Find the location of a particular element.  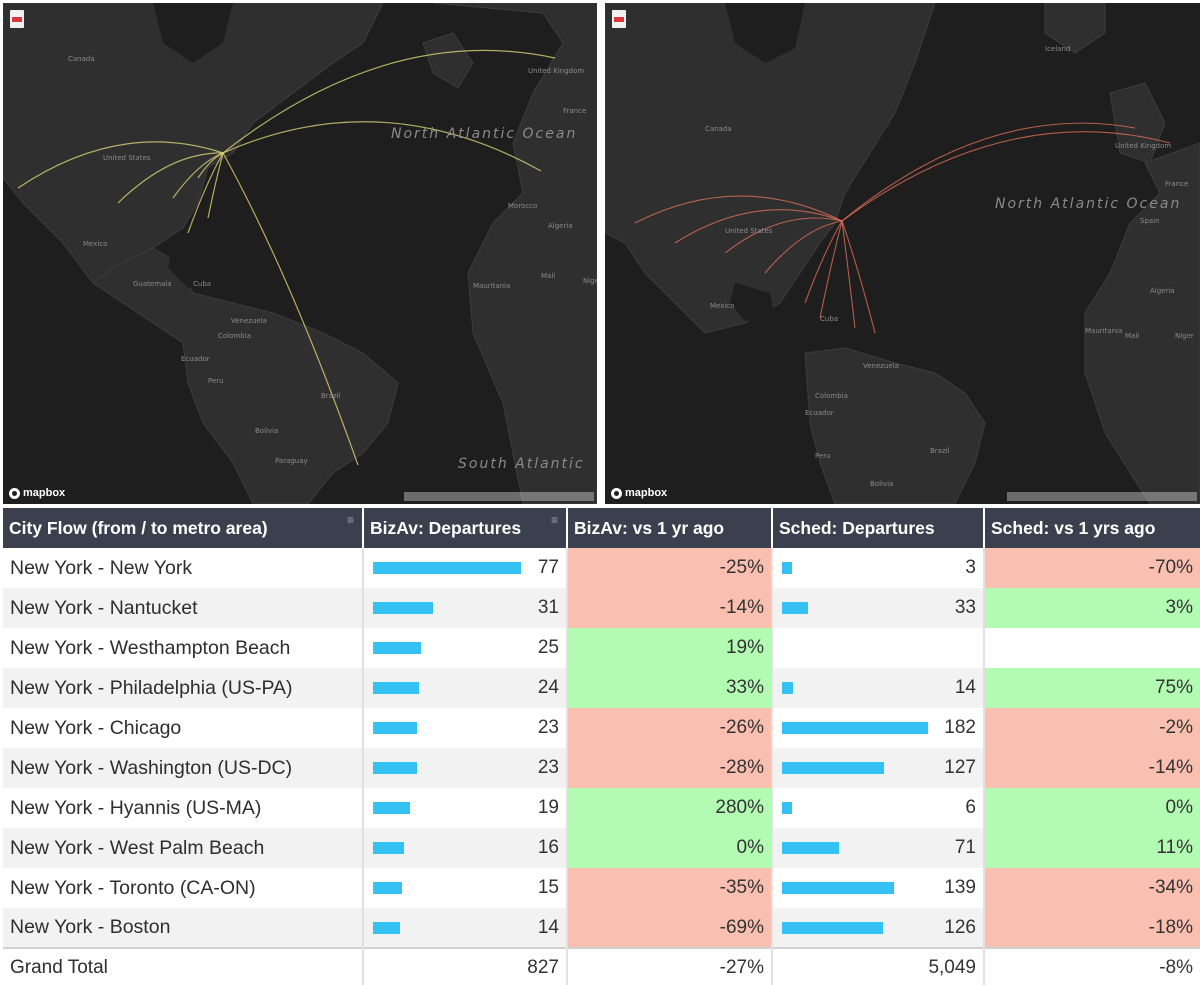

header-bizav-yoy: BizAv: vs 1 yr ago is located at coordinates (670, 528).